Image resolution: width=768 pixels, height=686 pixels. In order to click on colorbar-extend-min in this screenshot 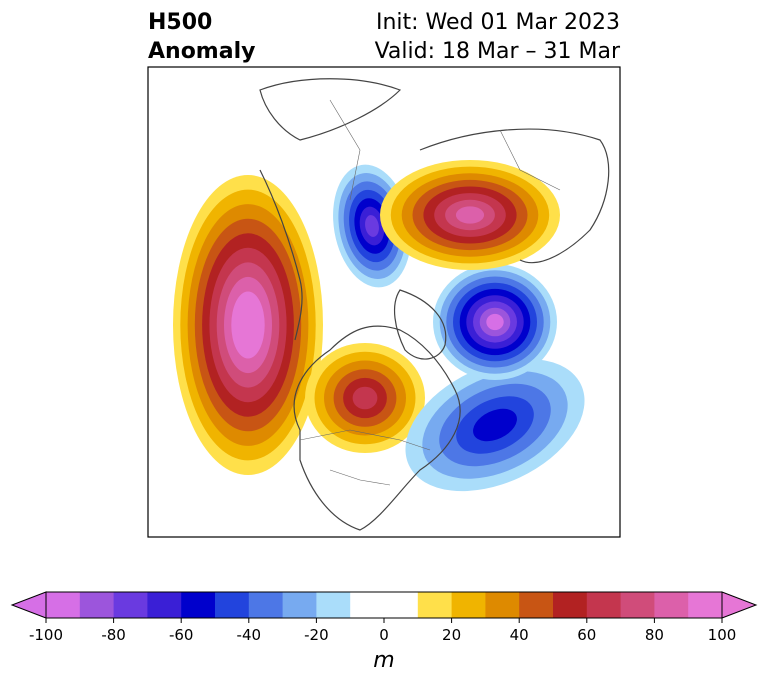, I will do `click(28, 605)`.